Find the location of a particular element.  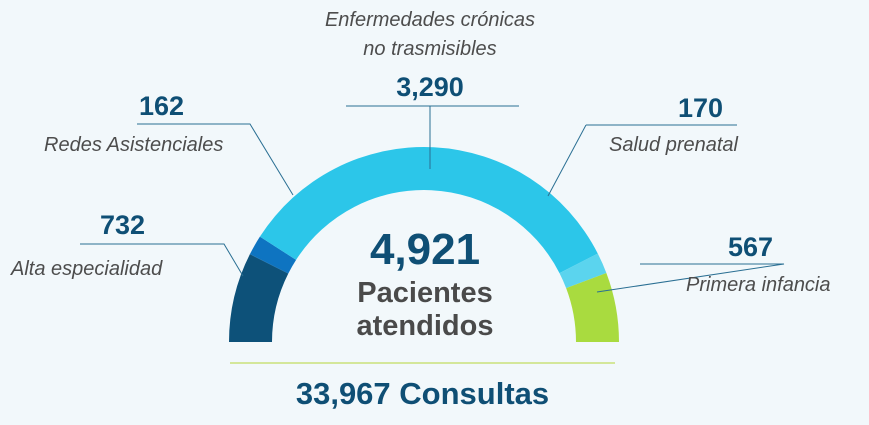

alta-label: Alta especialidad is located at coordinates (87, 269).